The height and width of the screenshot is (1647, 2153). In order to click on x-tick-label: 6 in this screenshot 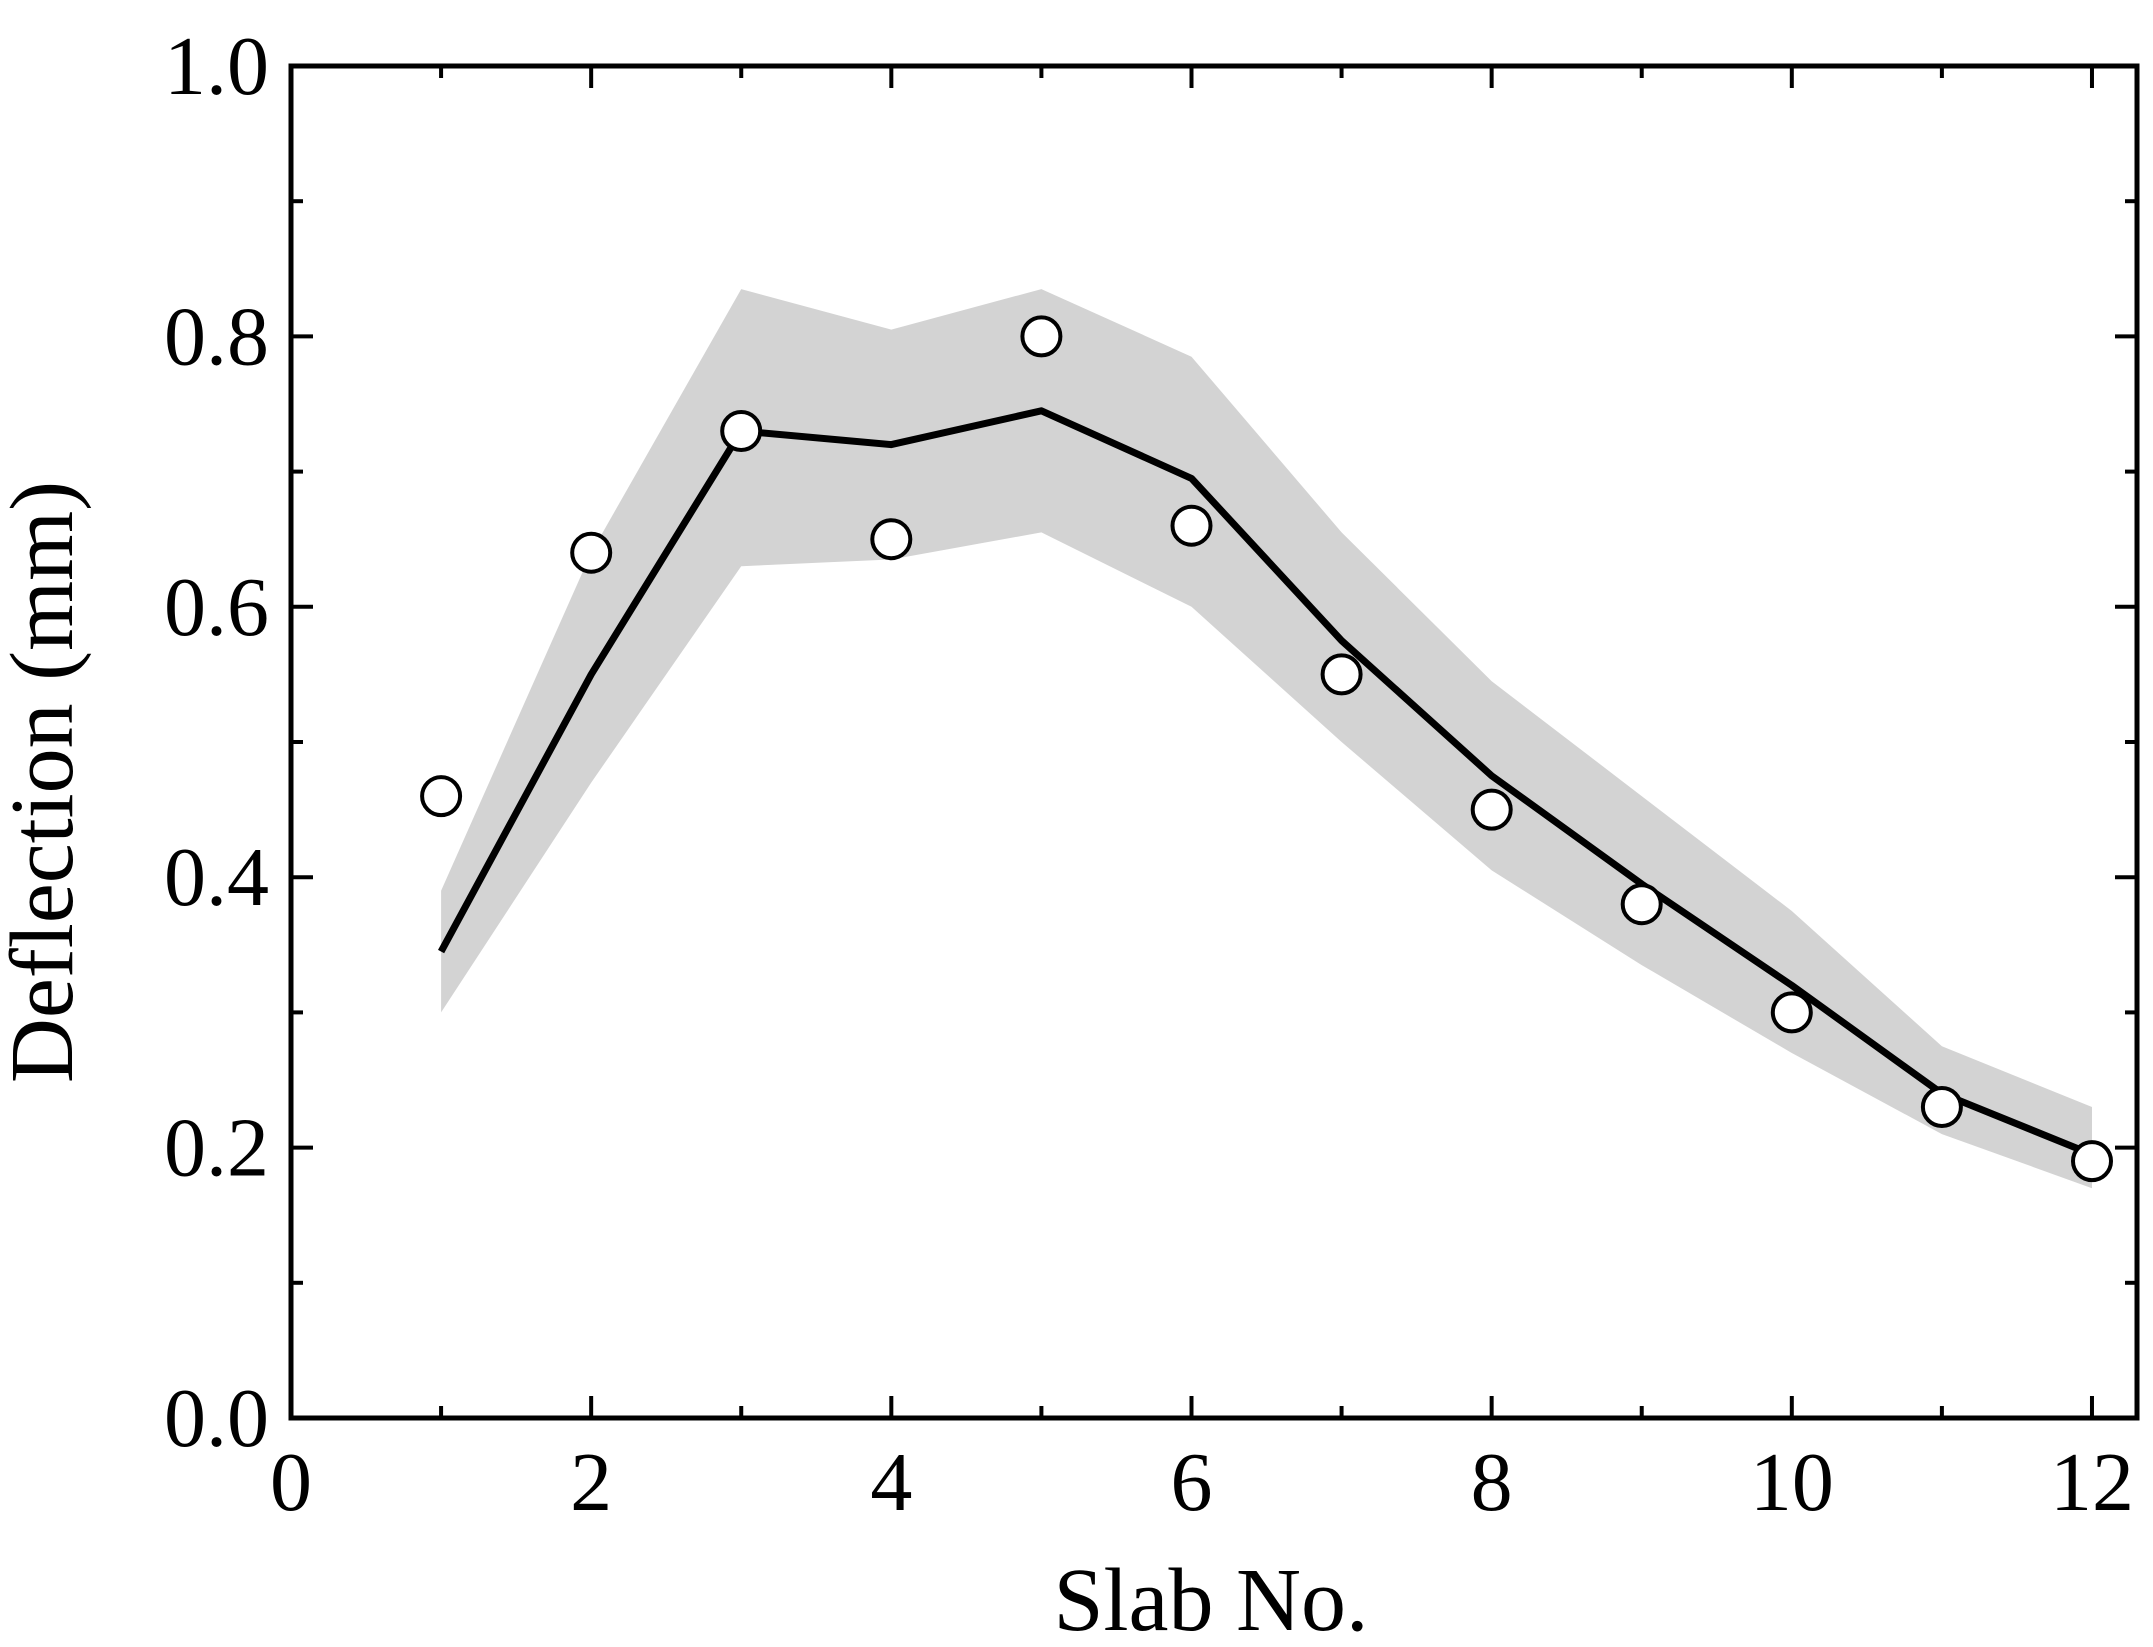, I will do `click(1191, 1482)`.